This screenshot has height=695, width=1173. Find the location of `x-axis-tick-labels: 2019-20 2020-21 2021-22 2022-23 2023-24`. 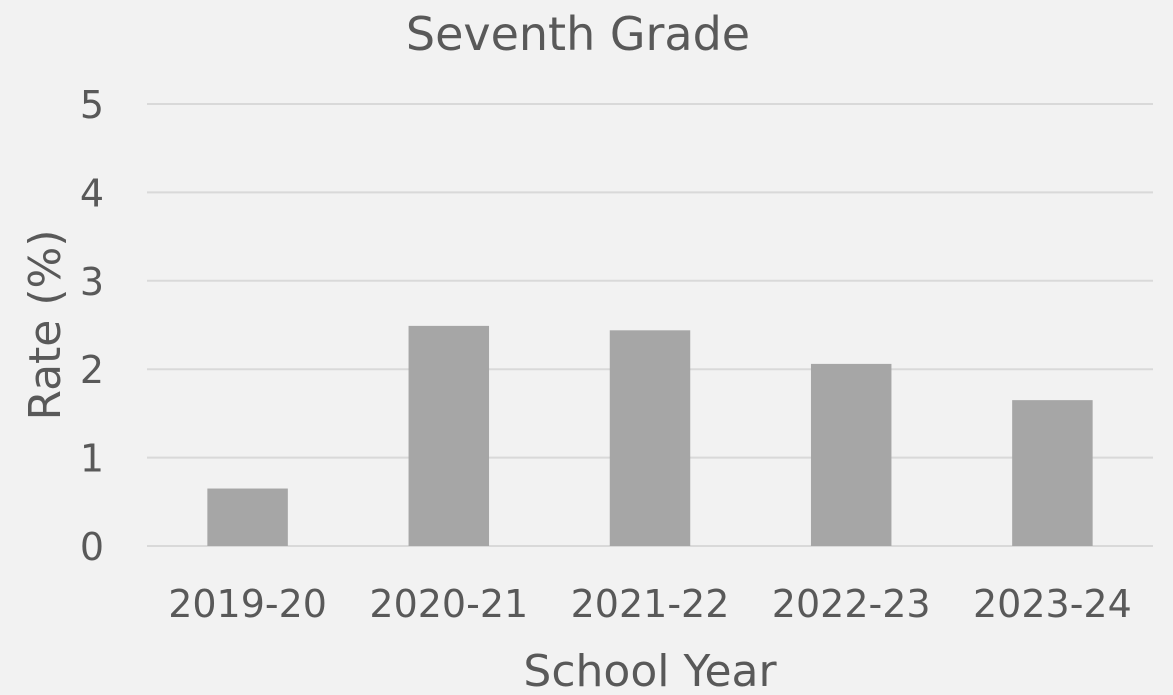

x-axis-tick-labels: 2019-20 2020-21 2021-22 2022-23 2023-24 is located at coordinates (650, 604).